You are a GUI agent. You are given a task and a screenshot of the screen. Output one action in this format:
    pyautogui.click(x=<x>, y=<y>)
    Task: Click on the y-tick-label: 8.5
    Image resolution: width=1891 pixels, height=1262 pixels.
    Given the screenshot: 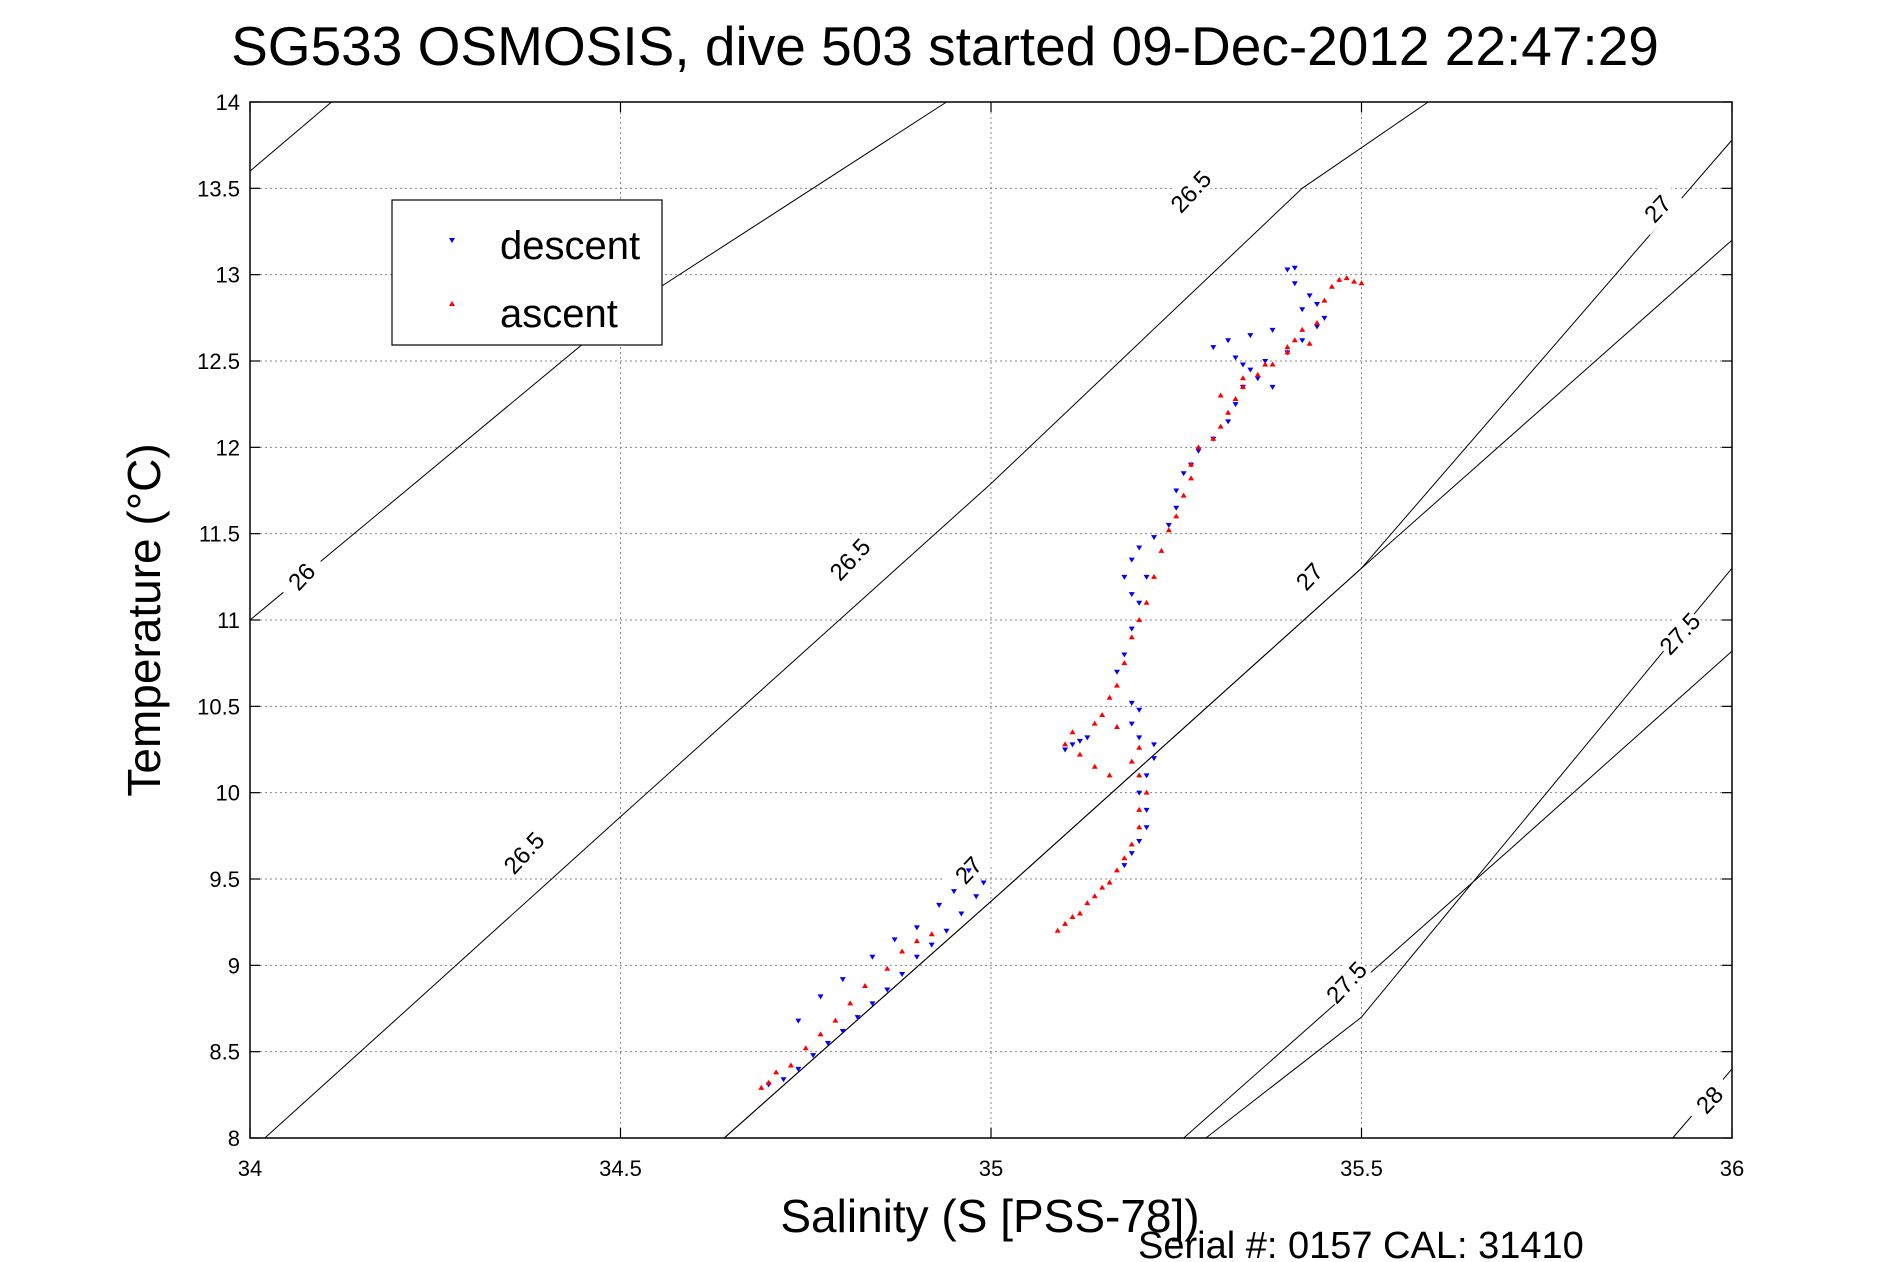 What is the action you would take?
    pyautogui.click(x=224, y=1052)
    